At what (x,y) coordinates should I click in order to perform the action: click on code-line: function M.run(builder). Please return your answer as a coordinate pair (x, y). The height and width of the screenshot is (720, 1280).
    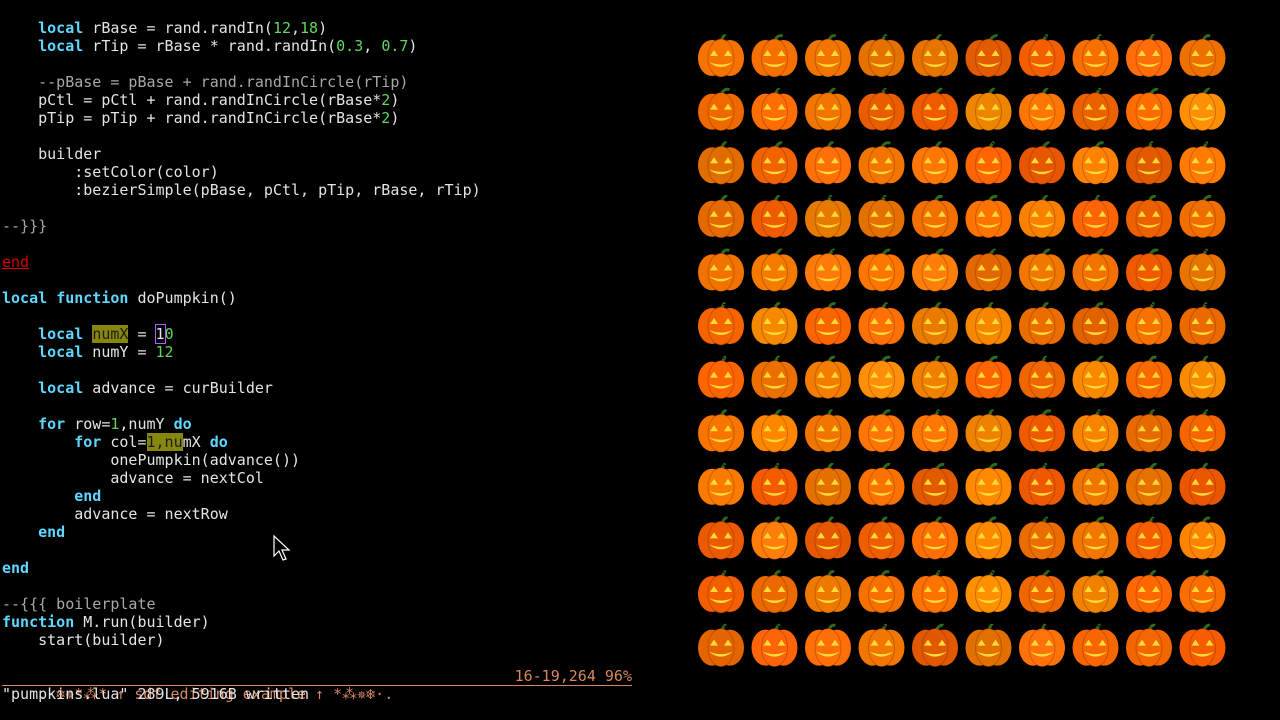
    Looking at the image, I should click on (106, 622).